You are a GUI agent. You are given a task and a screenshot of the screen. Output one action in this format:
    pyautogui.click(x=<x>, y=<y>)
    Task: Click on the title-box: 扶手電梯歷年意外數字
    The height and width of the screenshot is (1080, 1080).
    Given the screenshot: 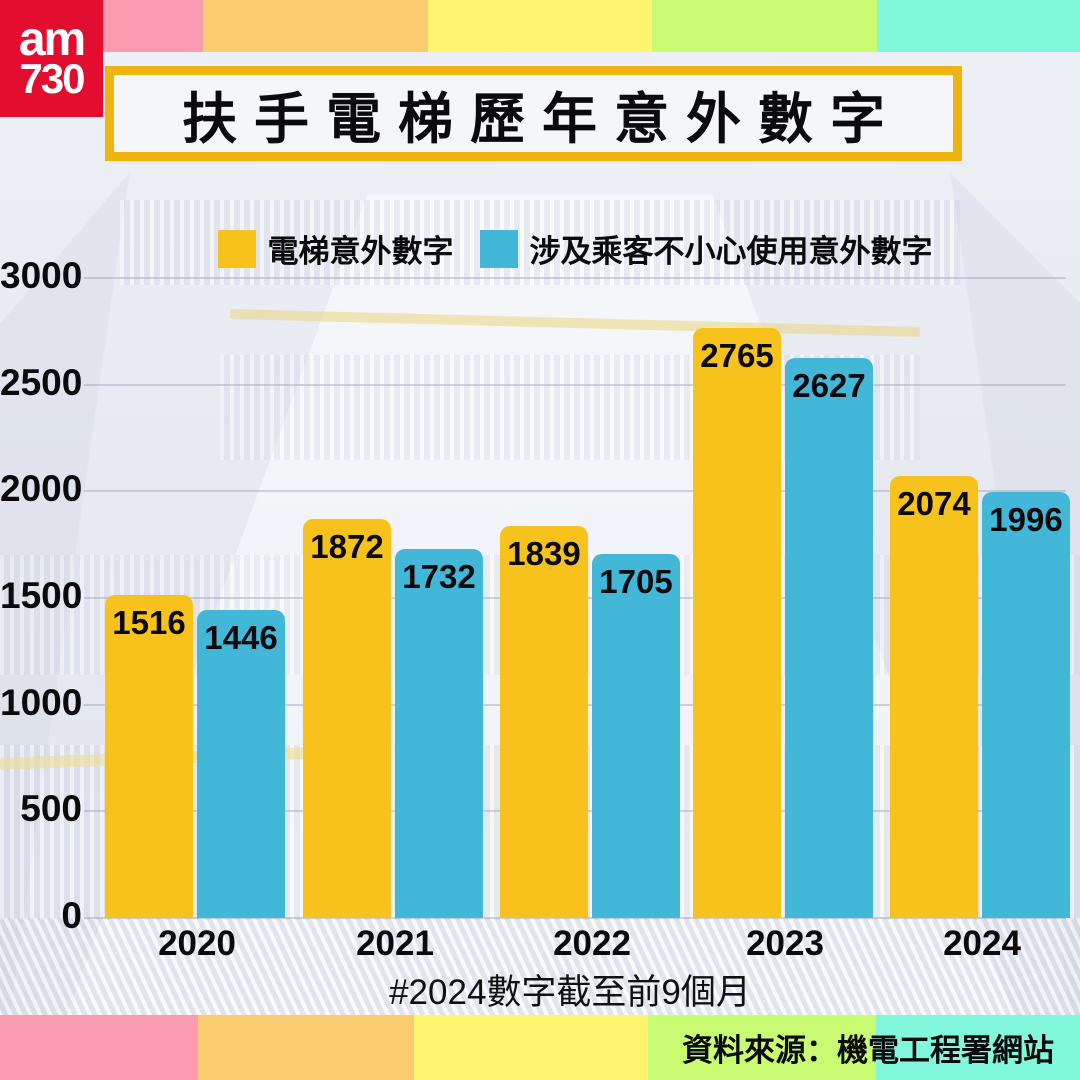 What is the action you would take?
    pyautogui.click(x=533, y=113)
    